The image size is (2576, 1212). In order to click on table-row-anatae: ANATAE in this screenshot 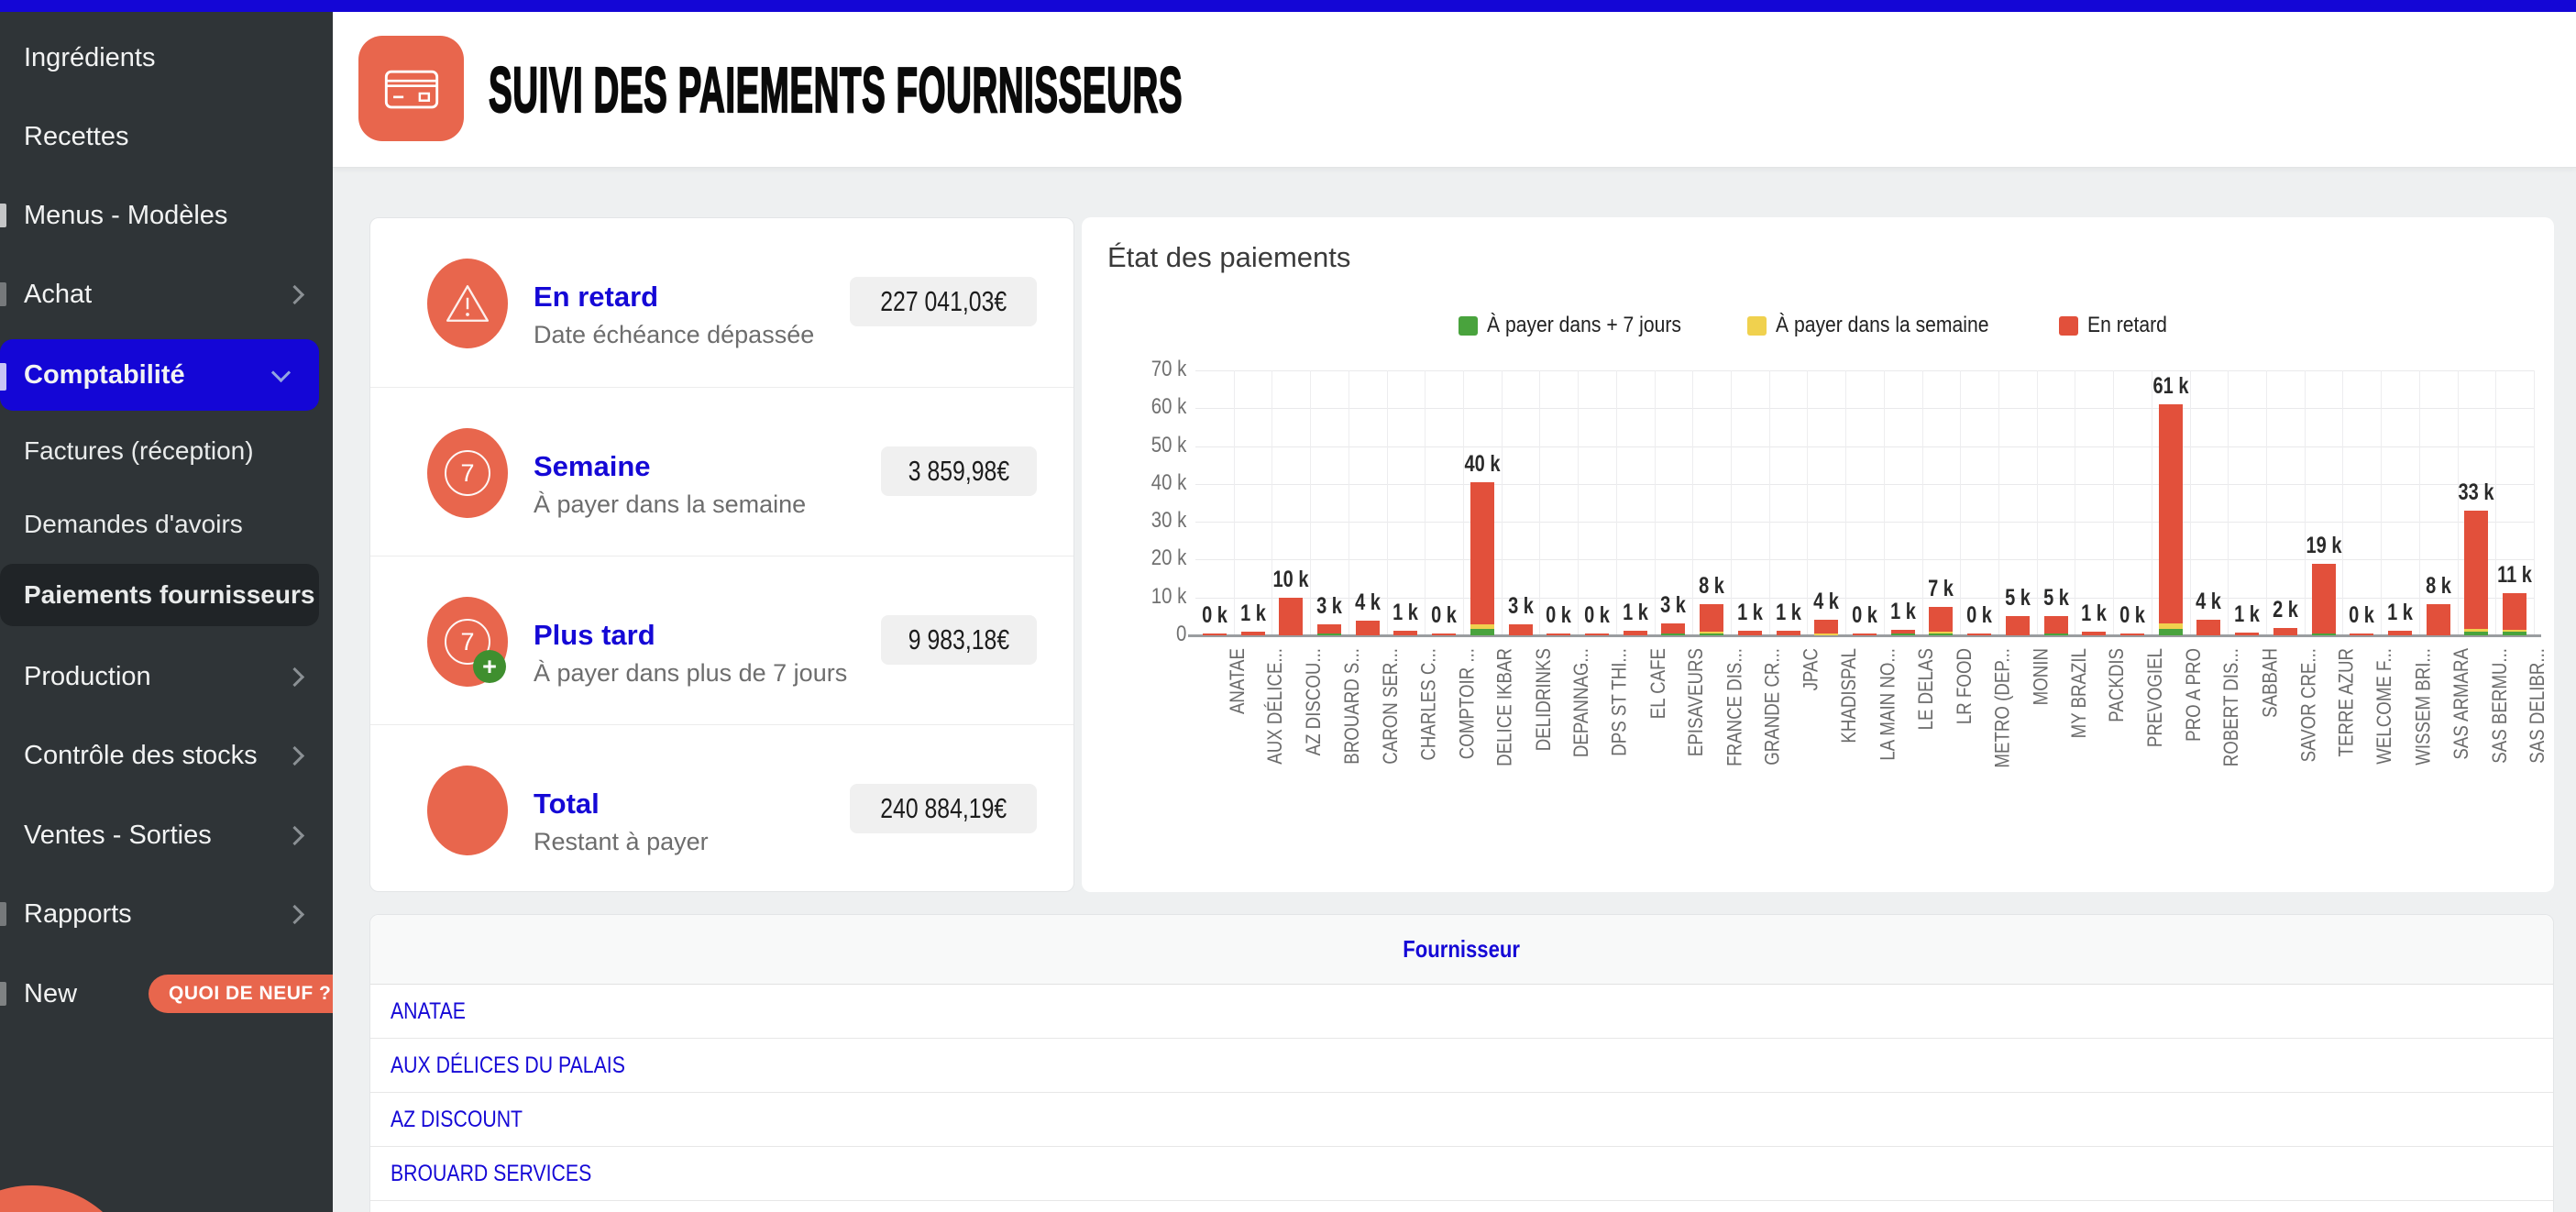, I will do `click(1461, 1012)`.